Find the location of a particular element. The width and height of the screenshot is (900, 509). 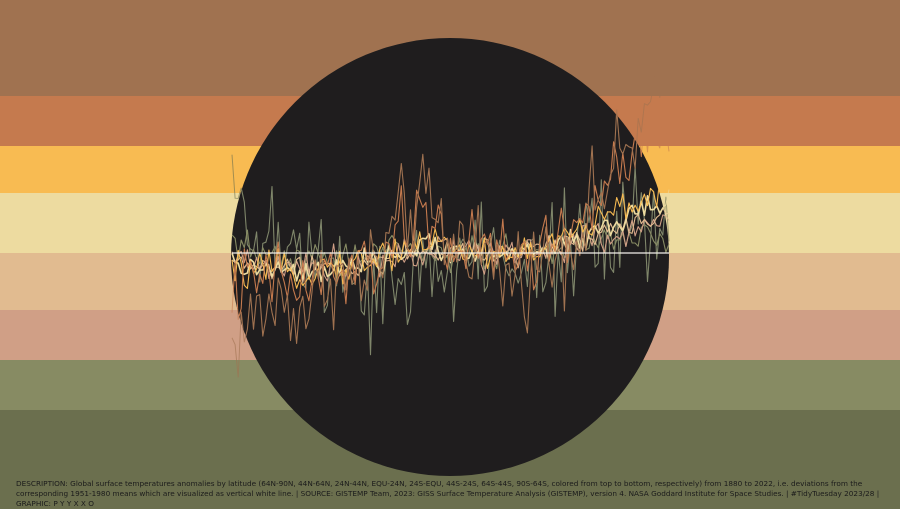

series-line-24S-EQU is located at coordinates (450, 245).